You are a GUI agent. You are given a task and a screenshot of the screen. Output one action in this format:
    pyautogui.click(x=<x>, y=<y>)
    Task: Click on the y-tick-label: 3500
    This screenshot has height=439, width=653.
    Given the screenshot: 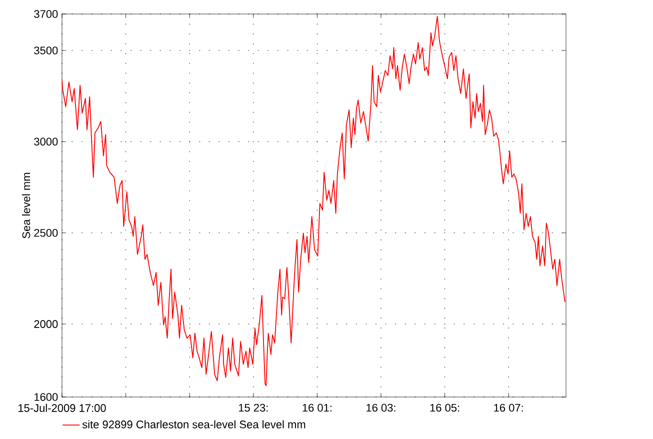 What is the action you would take?
    pyautogui.click(x=46, y=50)
    